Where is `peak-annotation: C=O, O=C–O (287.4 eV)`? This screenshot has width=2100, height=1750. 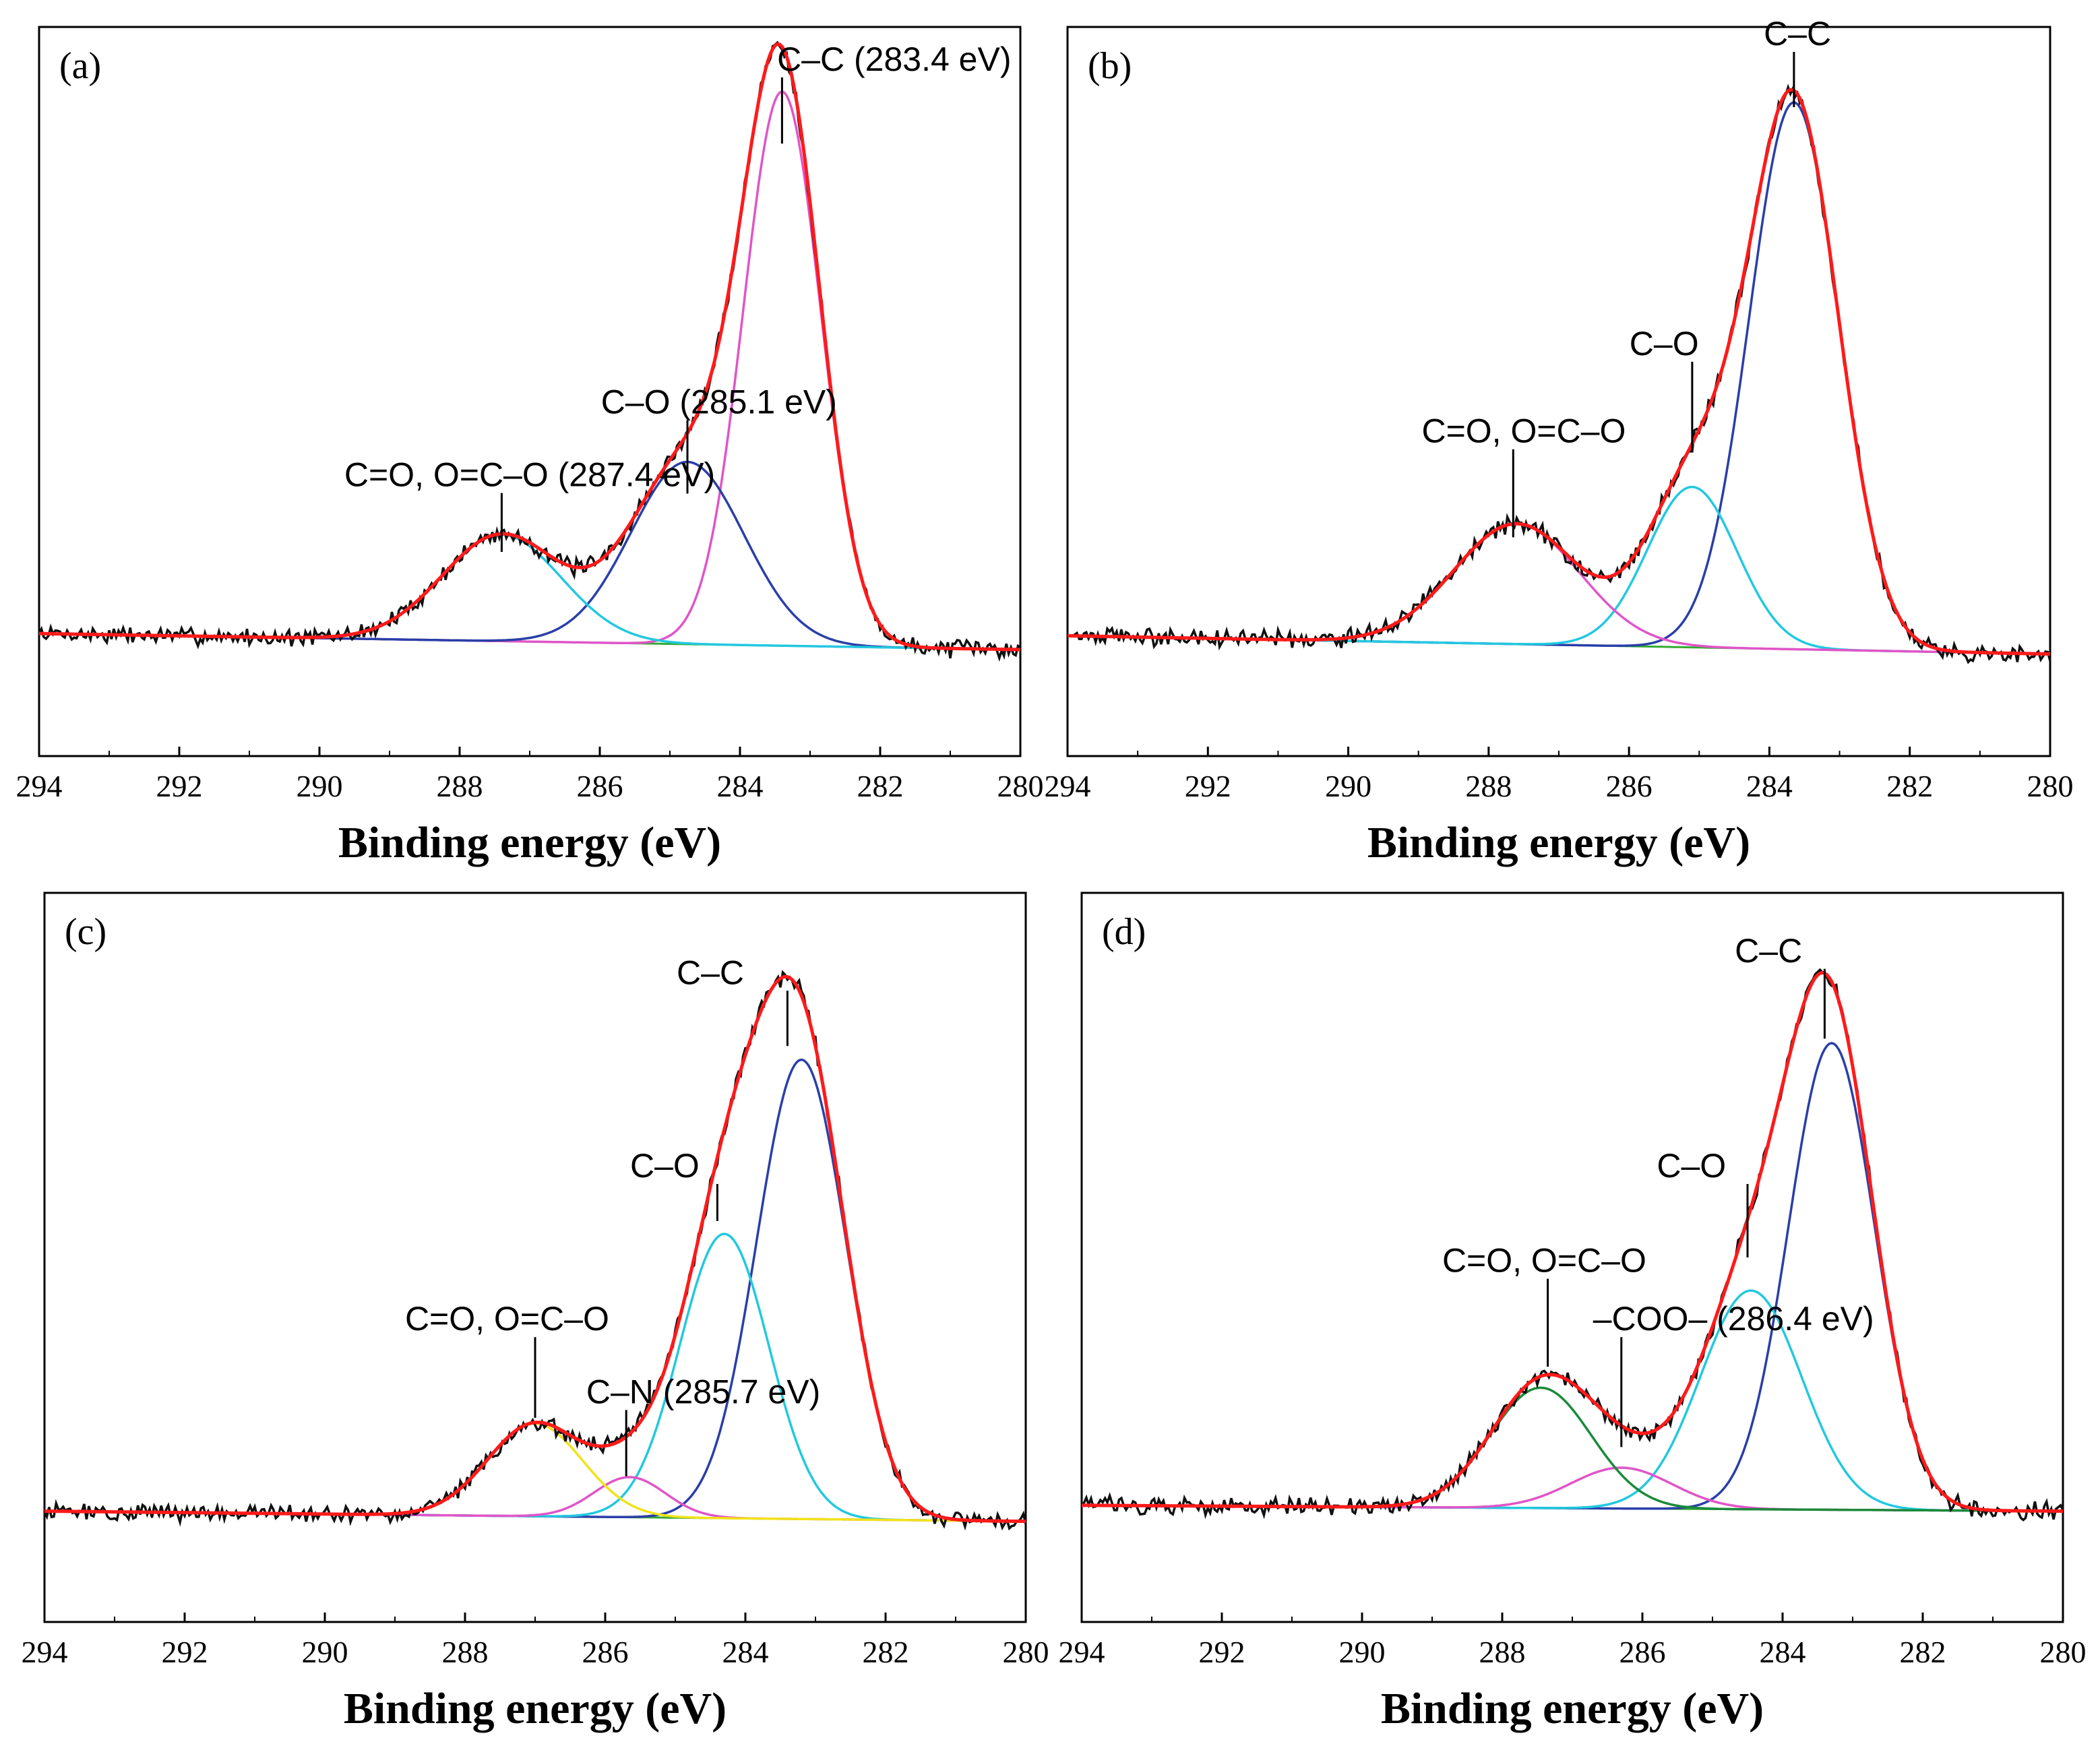 peak-annotation: C=O, O=C–O (287.4 eV) is located at coordinates (529, 475).